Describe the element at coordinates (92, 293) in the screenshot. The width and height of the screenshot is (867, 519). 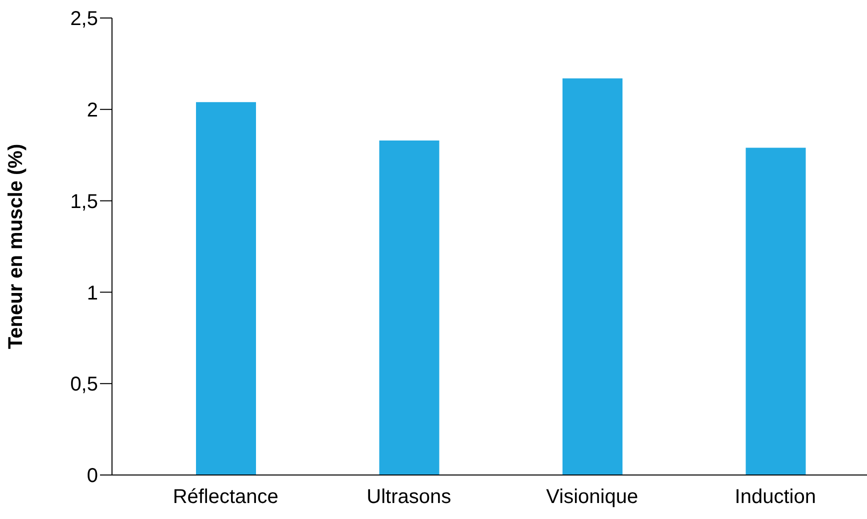
I see `y-tick-label: 1` at that location.